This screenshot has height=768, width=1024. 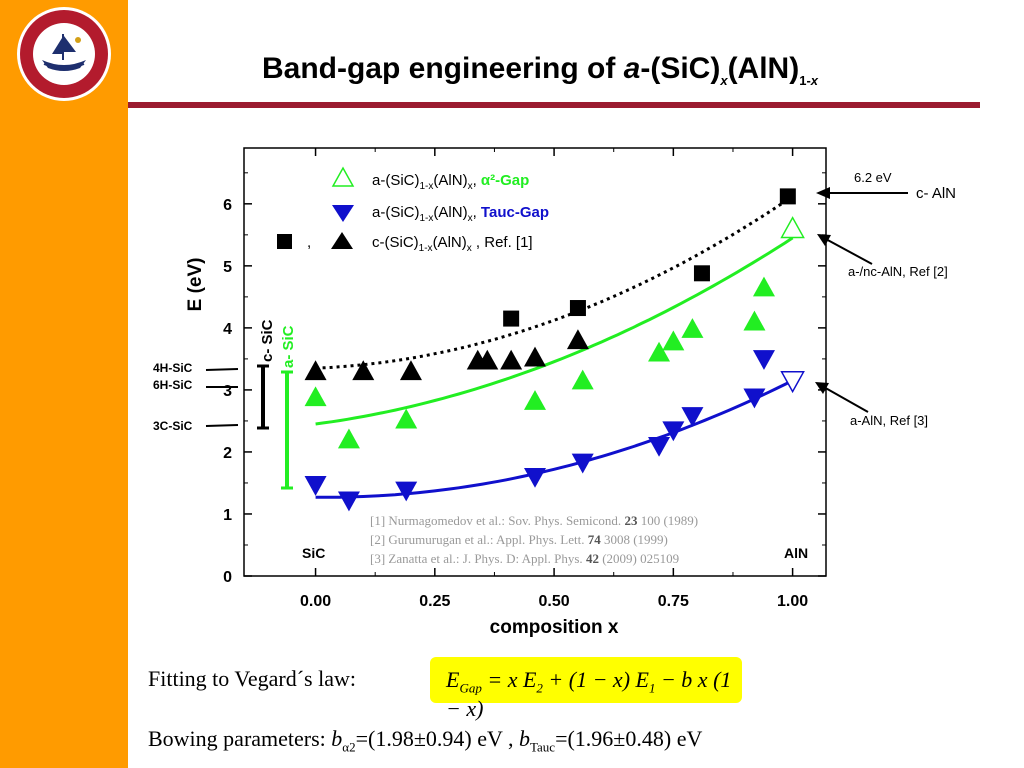 I want to click on label-a-sic: a- SiC, so click(x=288, y=346).